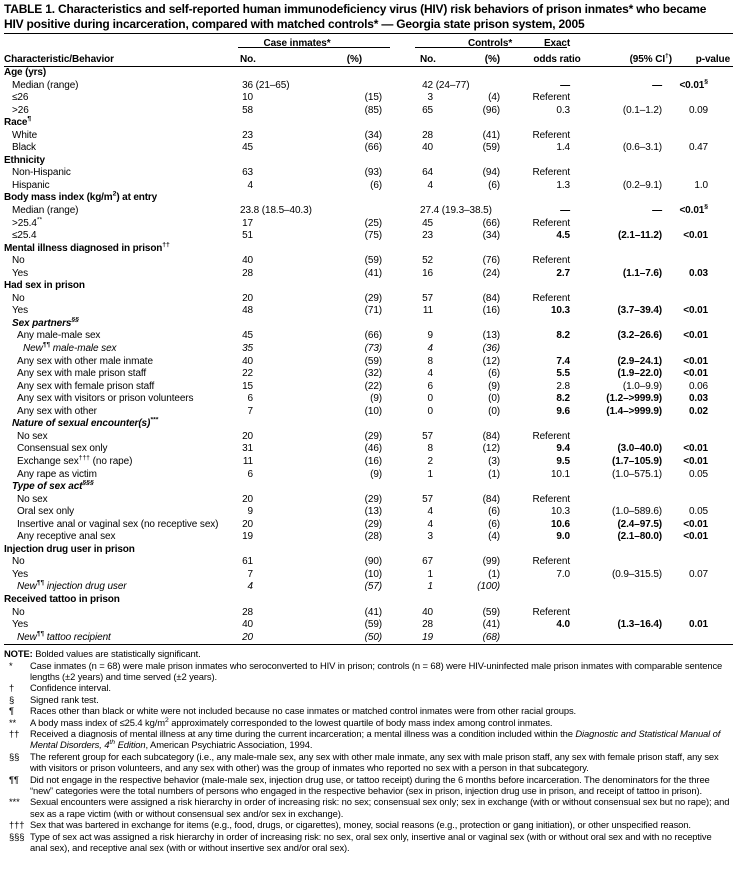 The image size is (733, 878). What do you see at coordinates (373, 173) in the screenshot?
I see `cell-case-pct: (93)` at bounding box center [373, 173].